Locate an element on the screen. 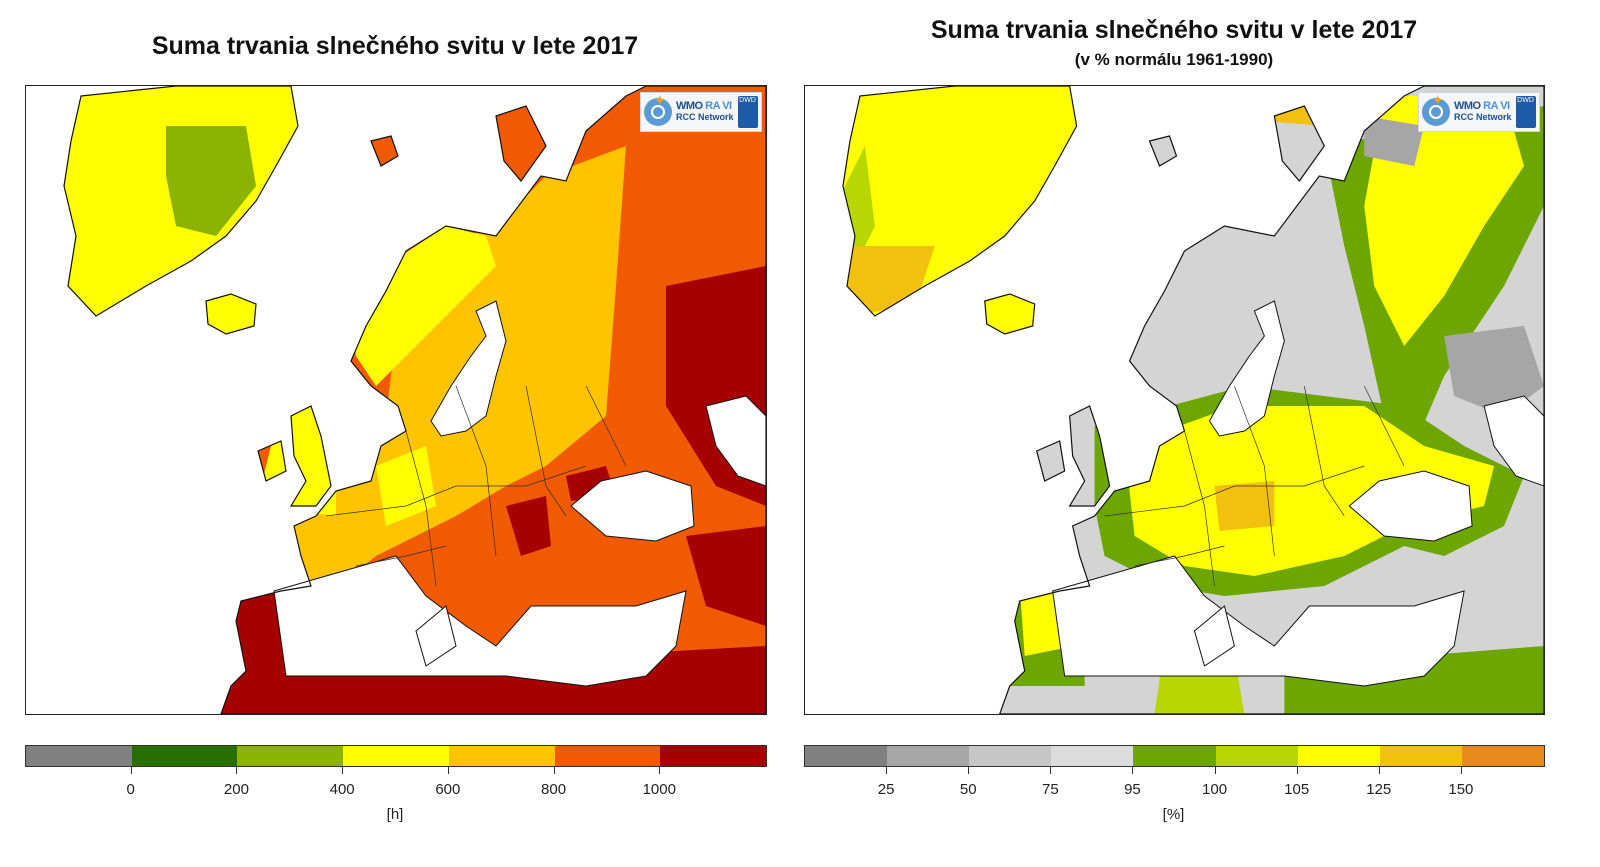  colorbar-tick-label: 800 is located at coordinates (554, 789).